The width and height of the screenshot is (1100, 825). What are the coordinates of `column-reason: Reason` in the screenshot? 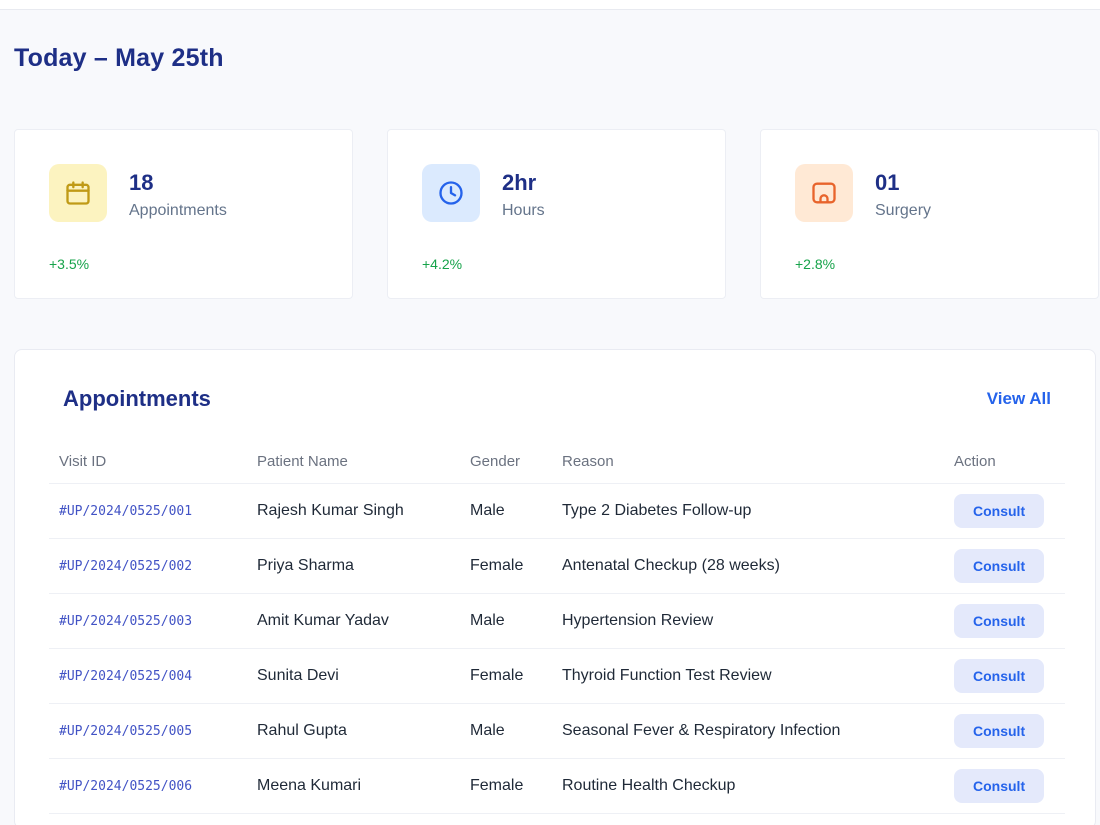 It's located at (588, 461).